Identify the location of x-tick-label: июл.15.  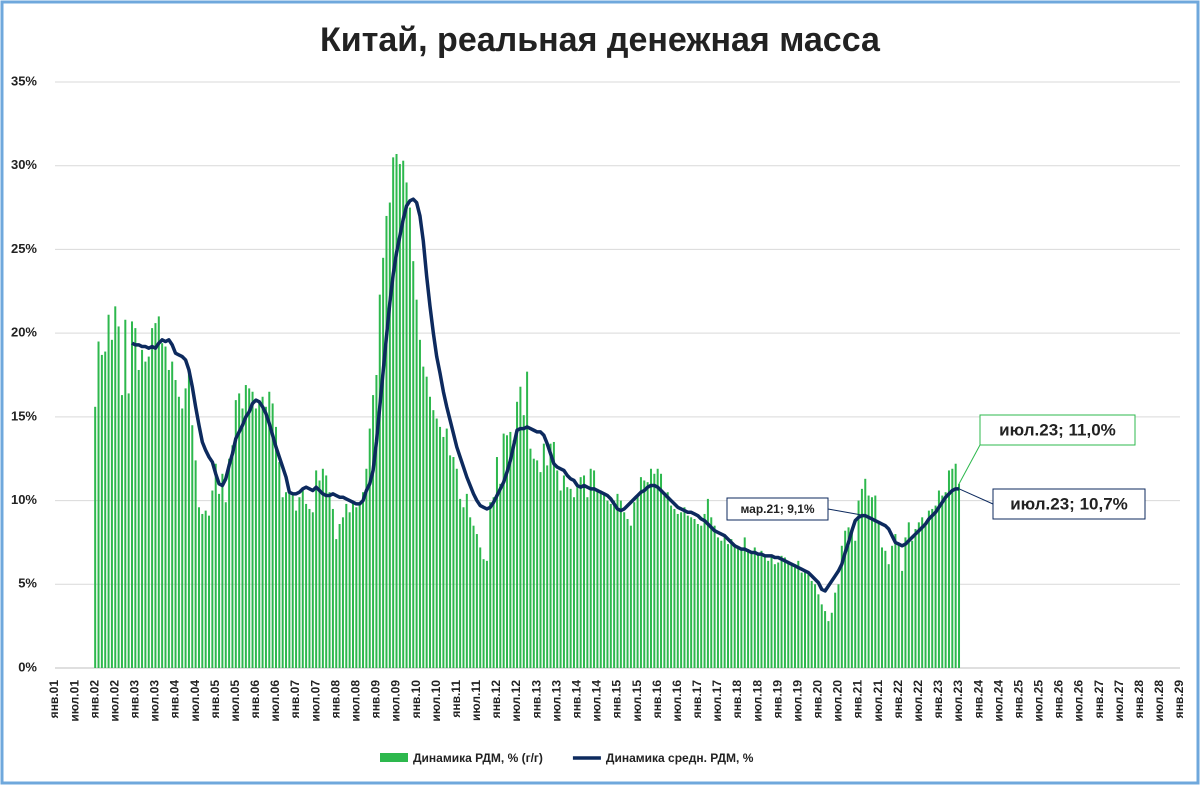
(637, 701).